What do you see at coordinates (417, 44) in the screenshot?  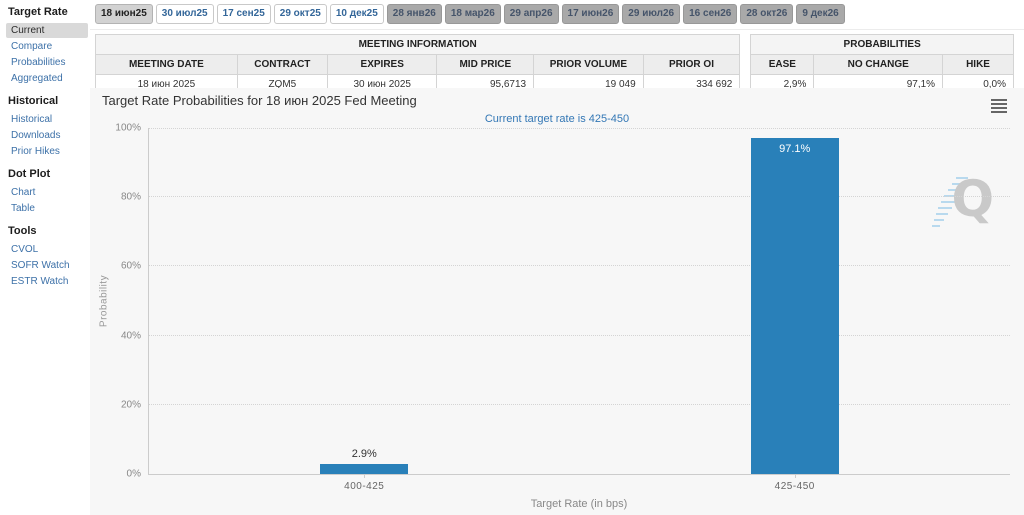 I see `meeting-info-title: MEETING INFORMATION` at bounding box center [417, 44].